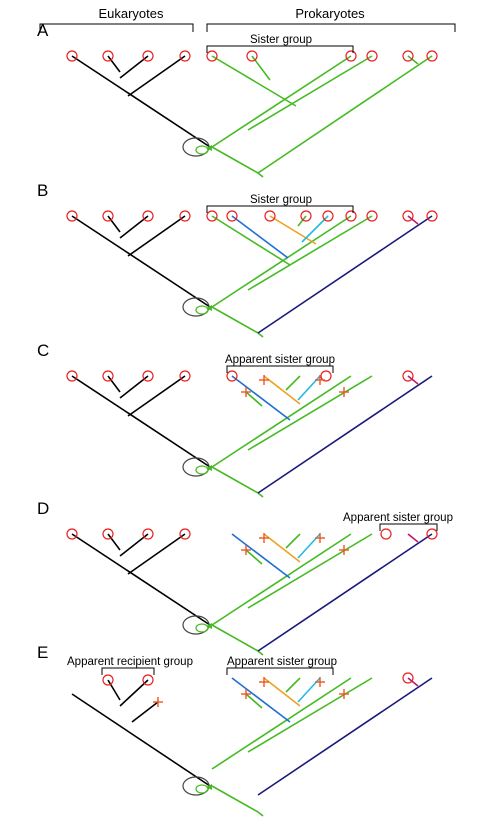 The image size is (482, 822). Describe the element at coordinates (331, 27) in the screenshot. I see `prokaryotes-bracket` at that location.